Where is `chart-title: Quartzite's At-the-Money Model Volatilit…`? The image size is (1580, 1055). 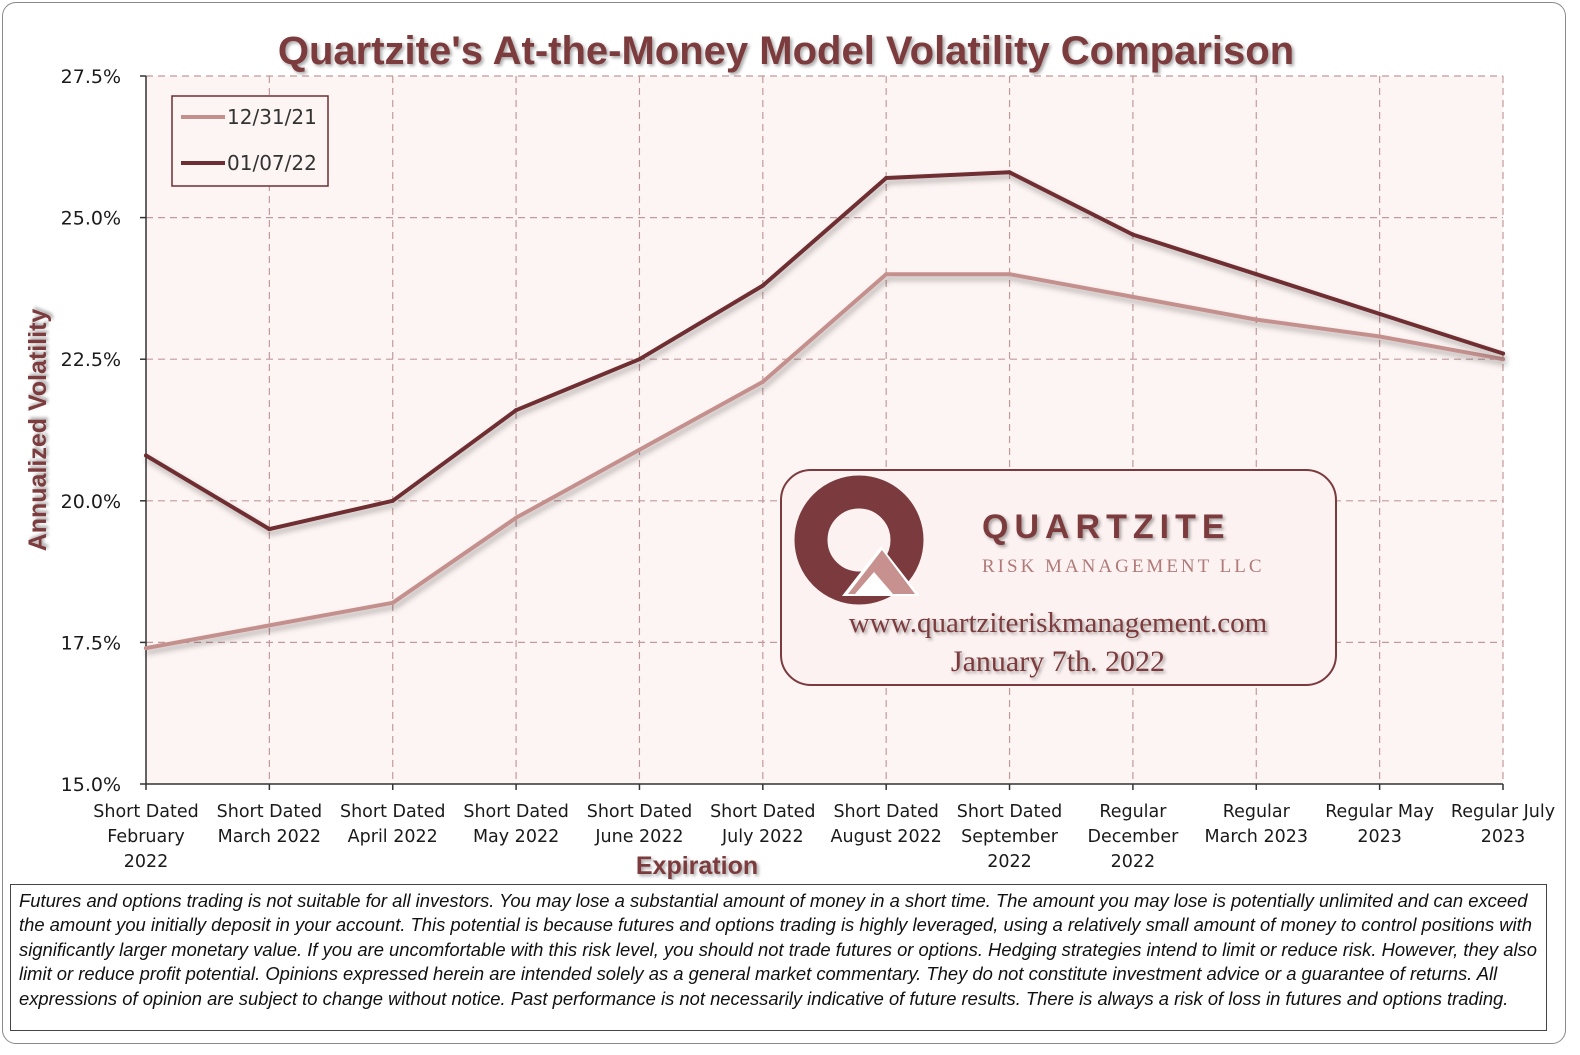 chart-title: Quartzite's At-the-Money Model Volatilit… is located at coordinates (786, 51).